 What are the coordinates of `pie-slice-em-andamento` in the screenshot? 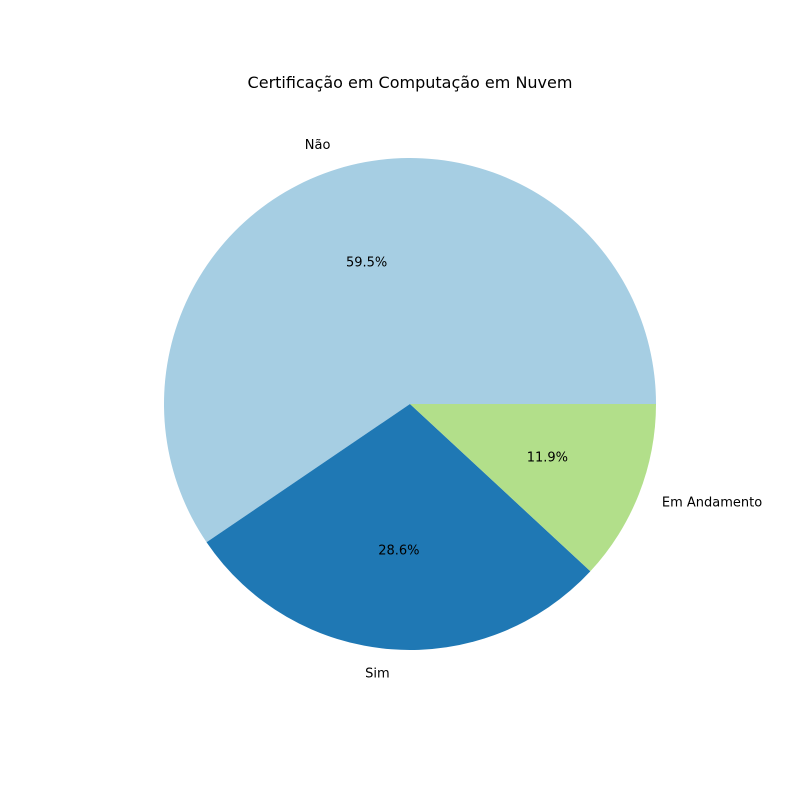 It's located at (533, 488).